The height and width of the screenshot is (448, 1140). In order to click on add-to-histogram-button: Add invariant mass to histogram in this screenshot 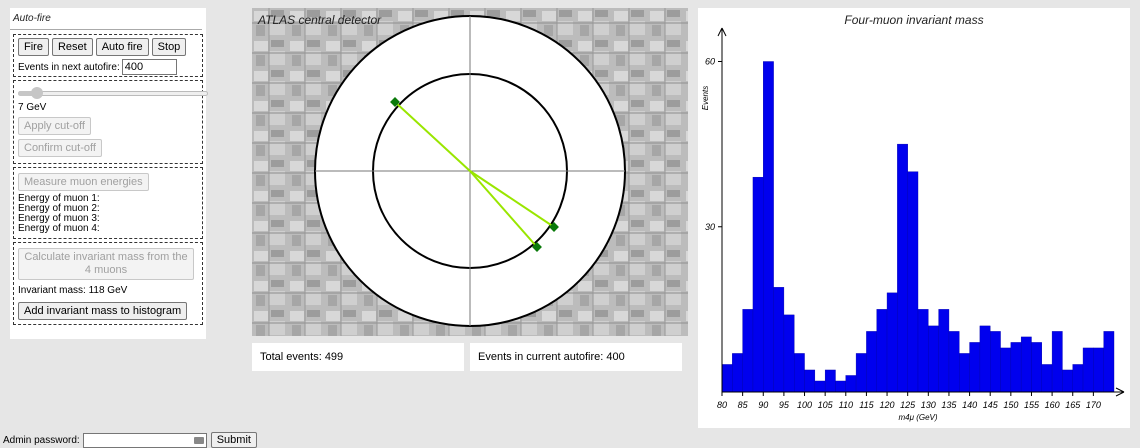, I will do `click(103, 311)`.